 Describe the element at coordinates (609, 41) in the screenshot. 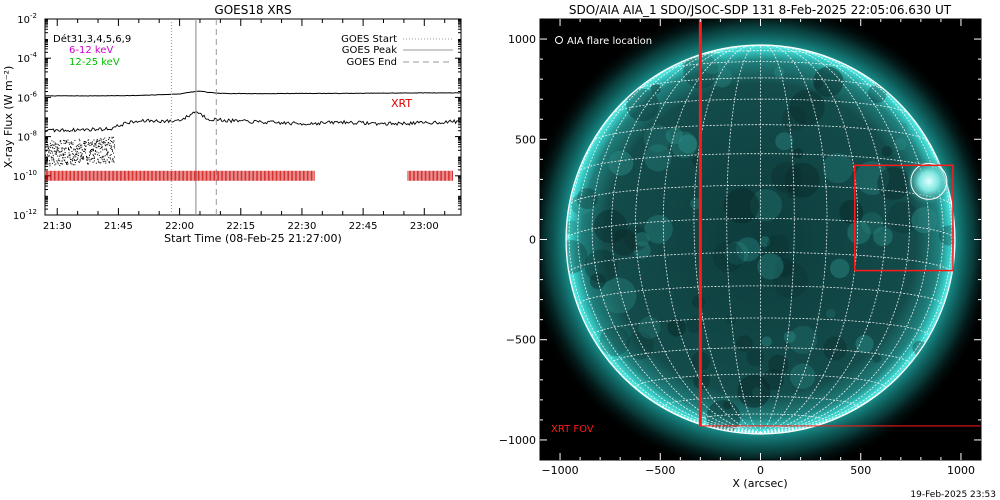

I see `aia-legend-text: AIA flare location` at that location.